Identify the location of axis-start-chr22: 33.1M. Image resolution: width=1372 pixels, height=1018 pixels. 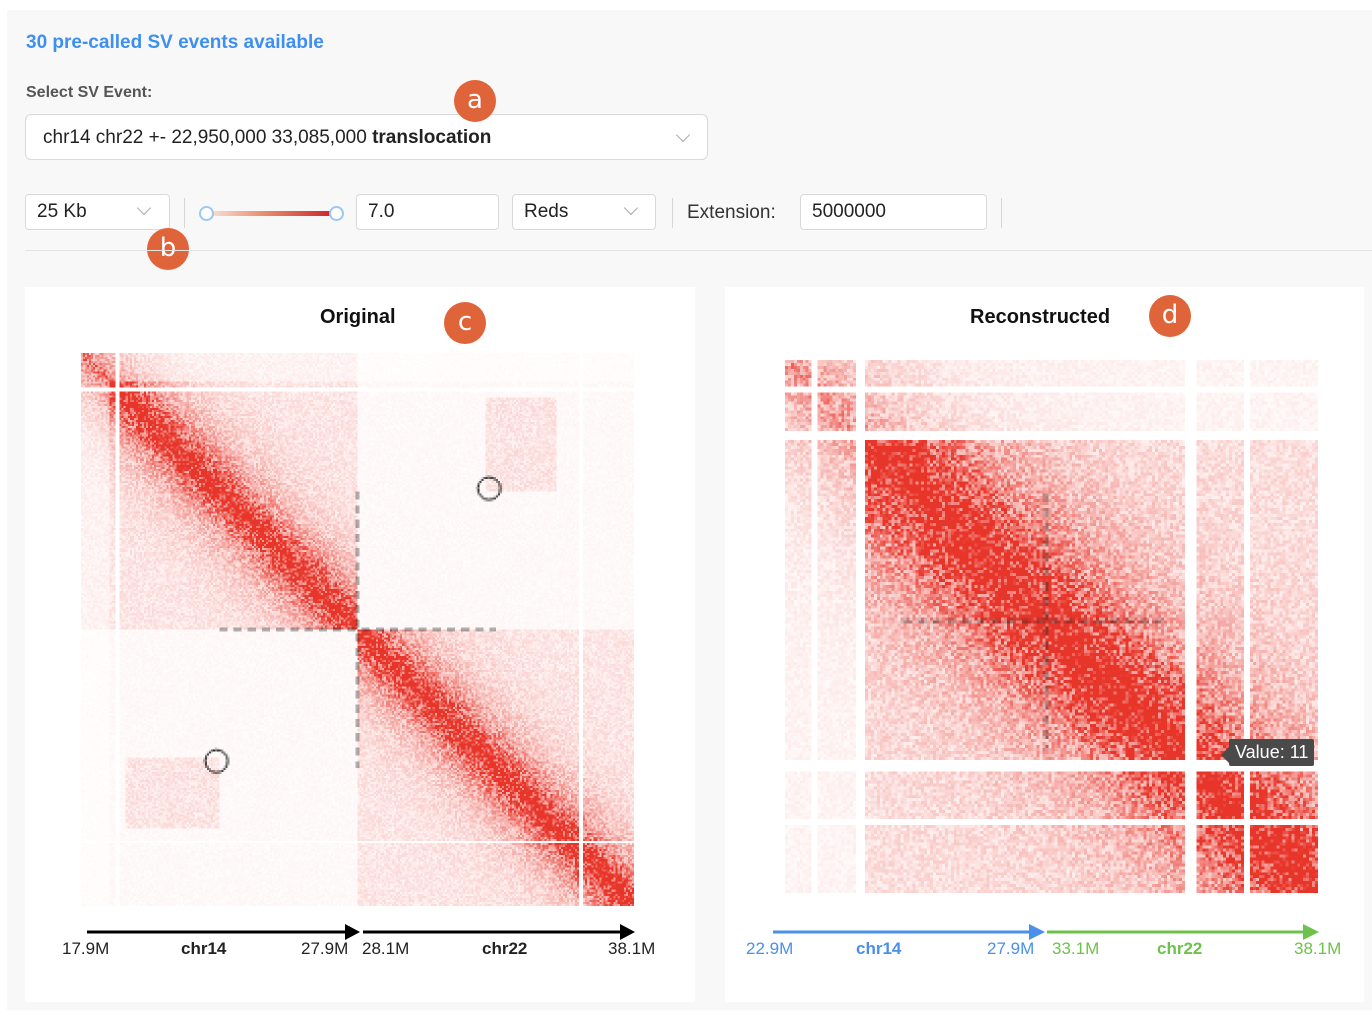
(1076, 948).